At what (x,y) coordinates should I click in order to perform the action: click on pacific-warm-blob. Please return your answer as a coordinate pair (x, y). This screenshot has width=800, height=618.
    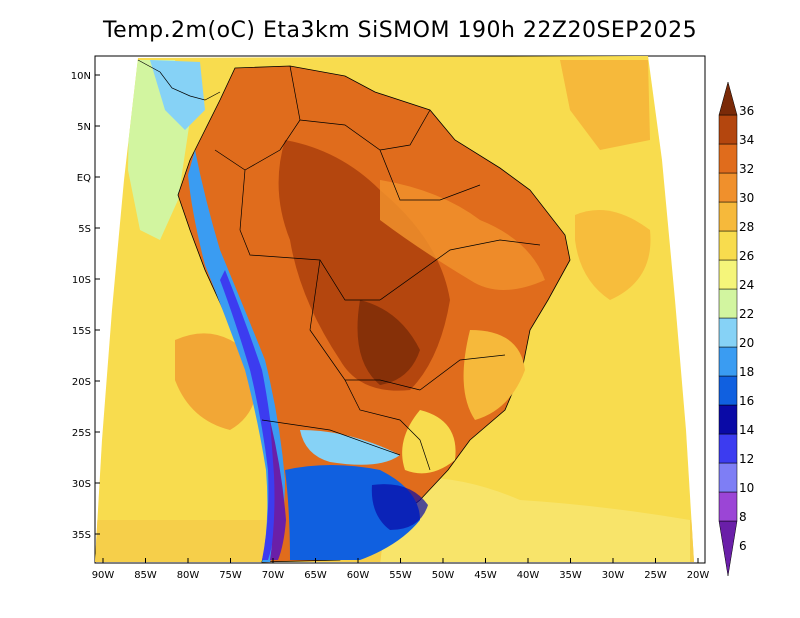
    Looking at the image, I should click on (216, 381).